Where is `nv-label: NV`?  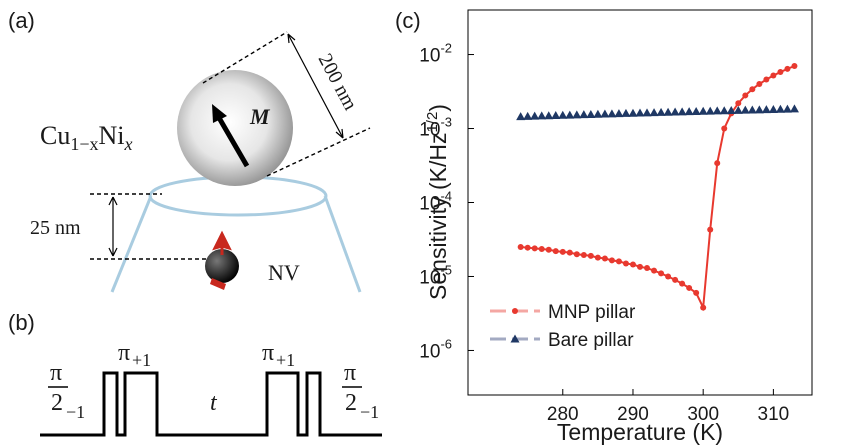
nv-label: NV is located at coordinates (284, 272).